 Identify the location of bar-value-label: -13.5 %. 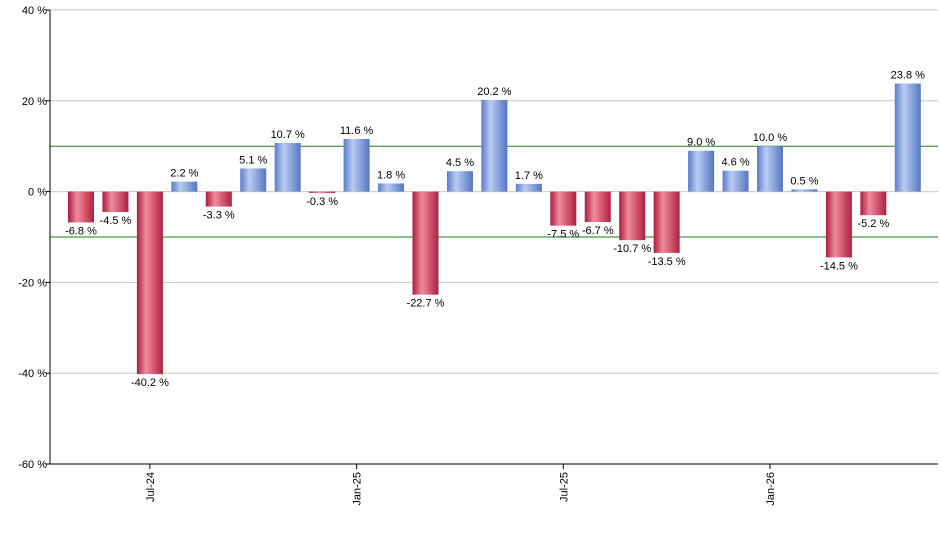
(667, 262).